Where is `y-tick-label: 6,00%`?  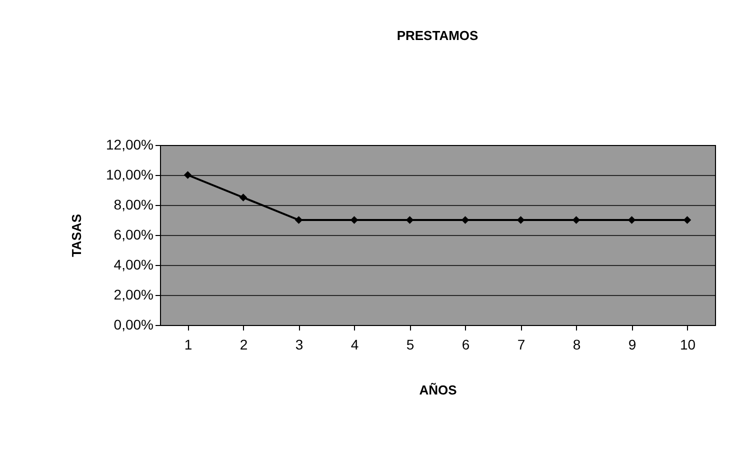
y-tick-label: 6,00% is located at coordinates (134, 234).